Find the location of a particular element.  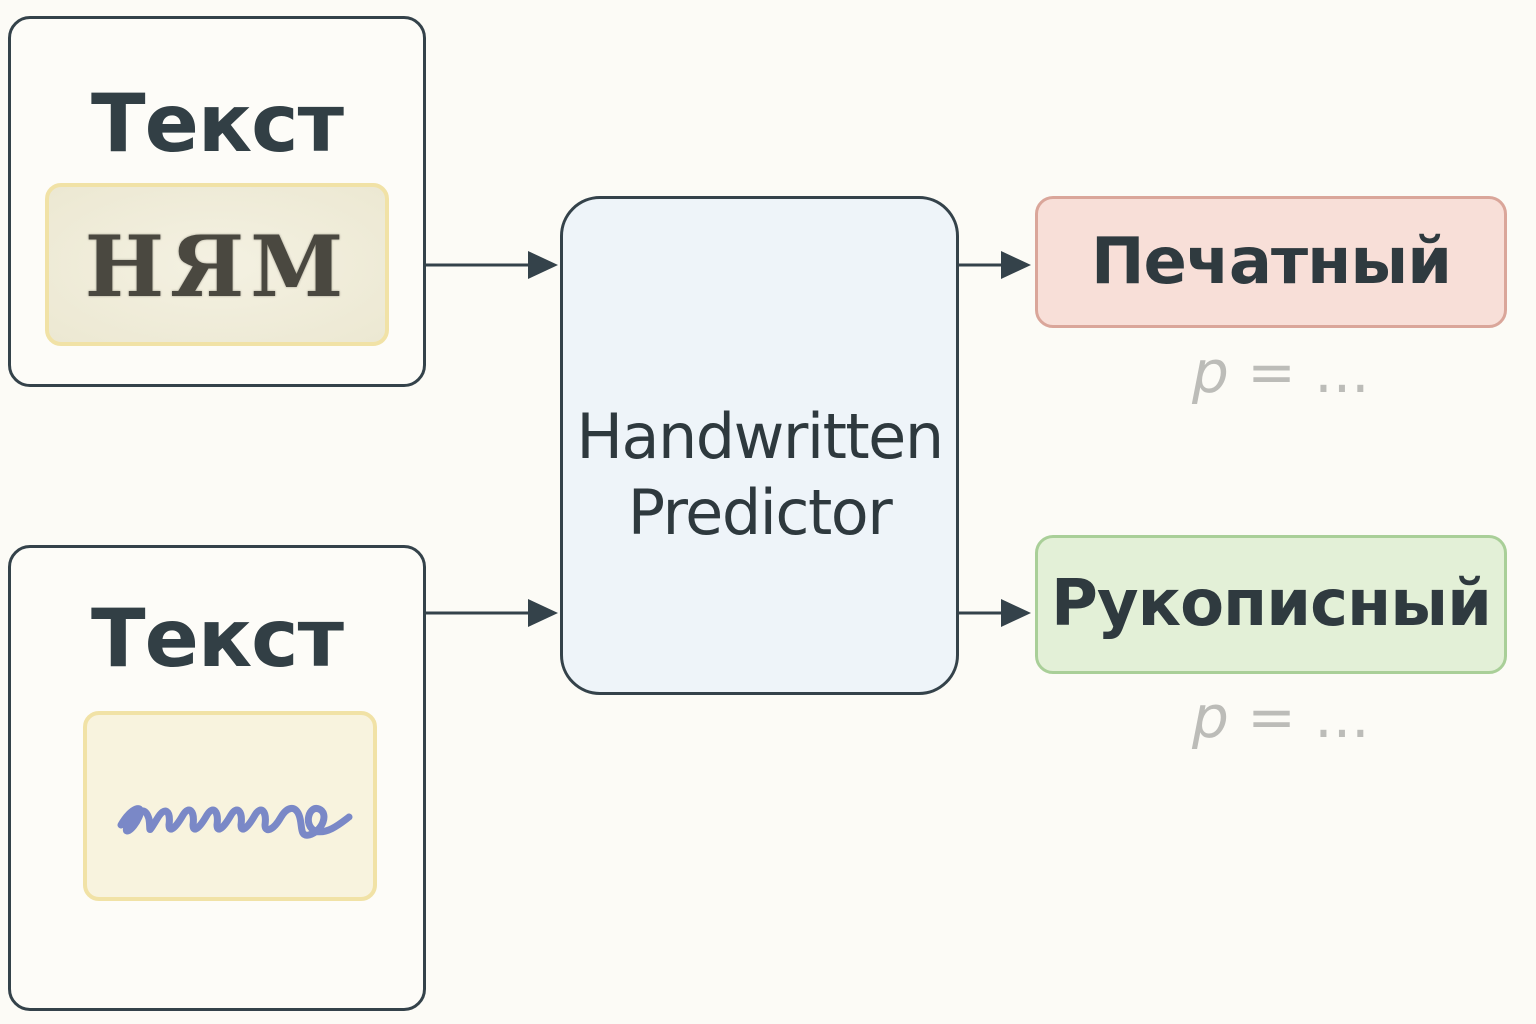

input-card-printed: Текст НЯМ is located at coordinates (217, 201).